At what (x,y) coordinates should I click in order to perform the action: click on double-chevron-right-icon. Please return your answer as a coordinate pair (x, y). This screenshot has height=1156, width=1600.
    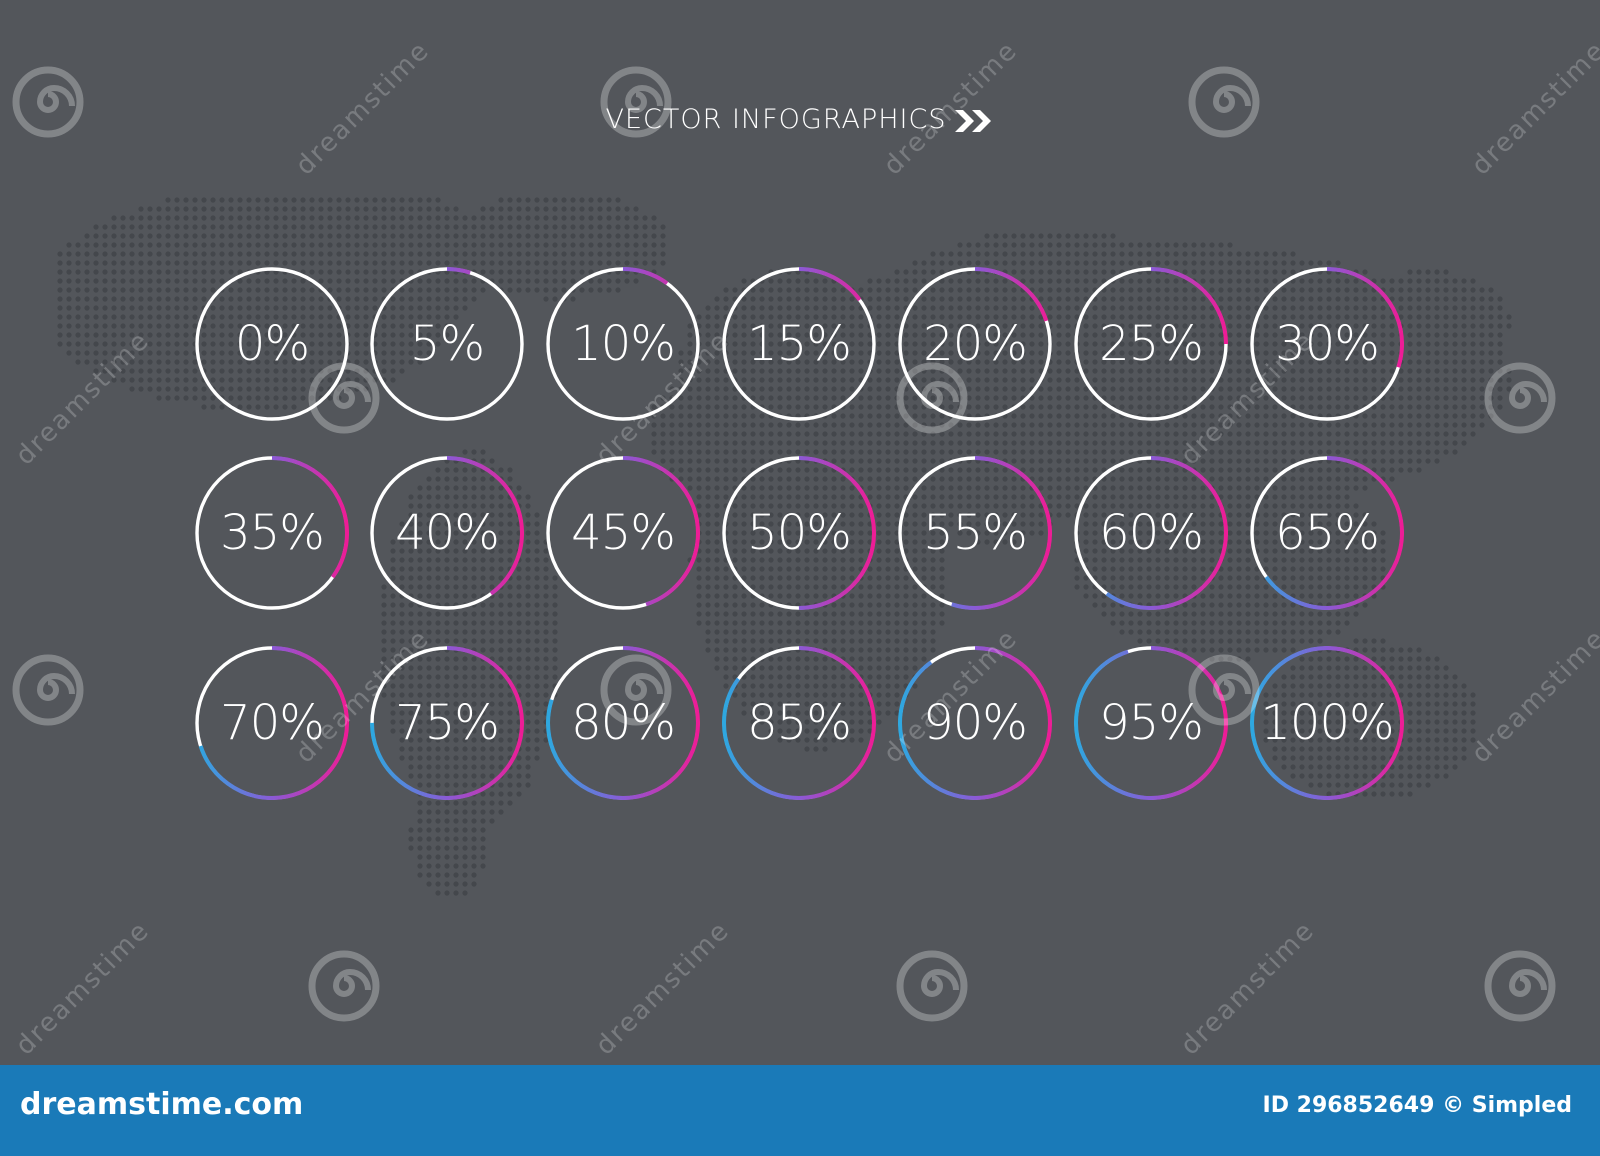
    Looking at the image, I should click on (972, 120).